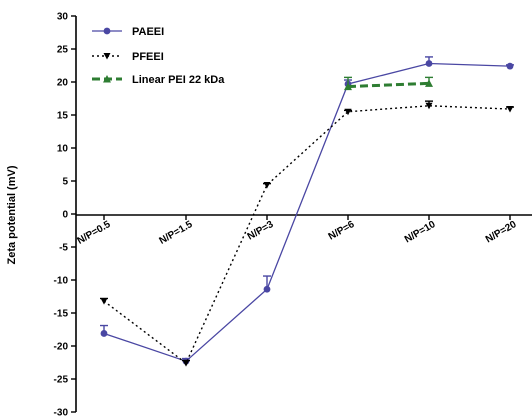 The image size is (532, 420). I want to click on y-ticks: 30 25 20 15 10 5 0 -5 -10 -15 -20 -25 -30, so click(65, 215).